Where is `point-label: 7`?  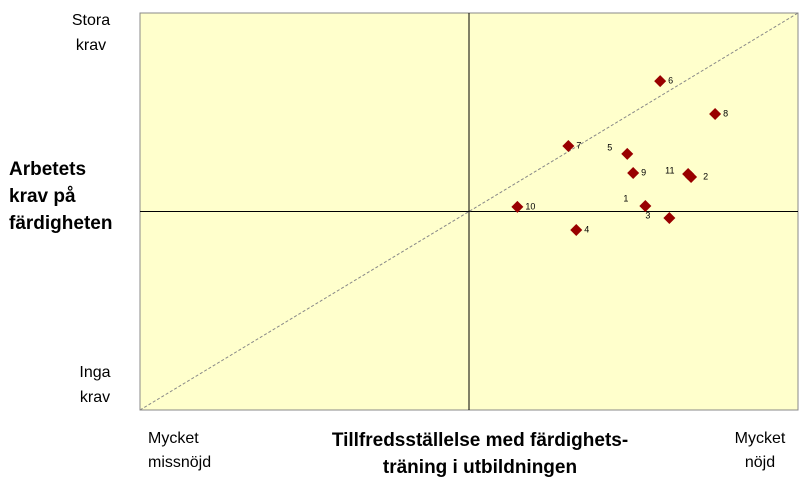 point-label: 7 is located at coordinates (578, 145).